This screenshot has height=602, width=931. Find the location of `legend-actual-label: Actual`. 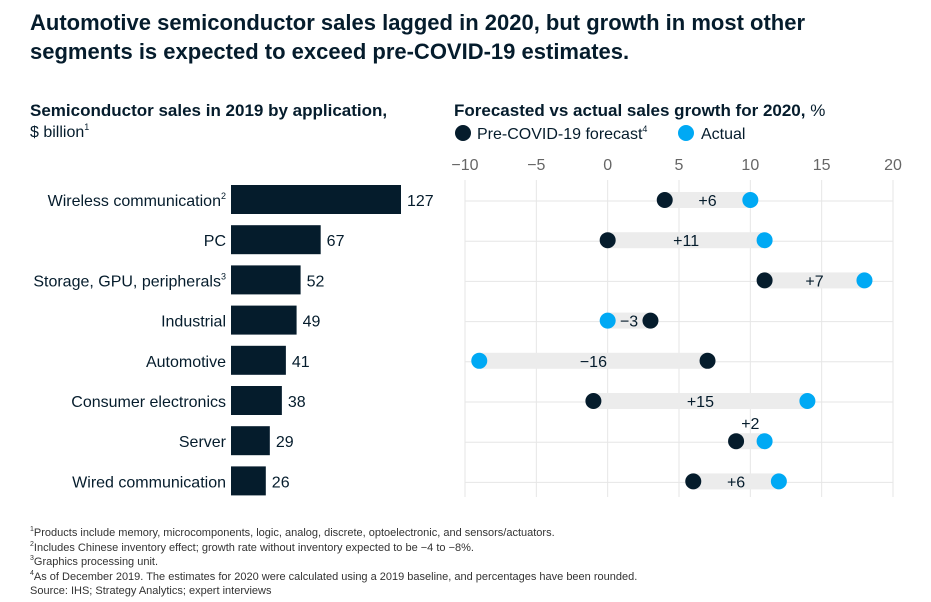

legend-actual-label: Actual is located at coordinates (723, 134).